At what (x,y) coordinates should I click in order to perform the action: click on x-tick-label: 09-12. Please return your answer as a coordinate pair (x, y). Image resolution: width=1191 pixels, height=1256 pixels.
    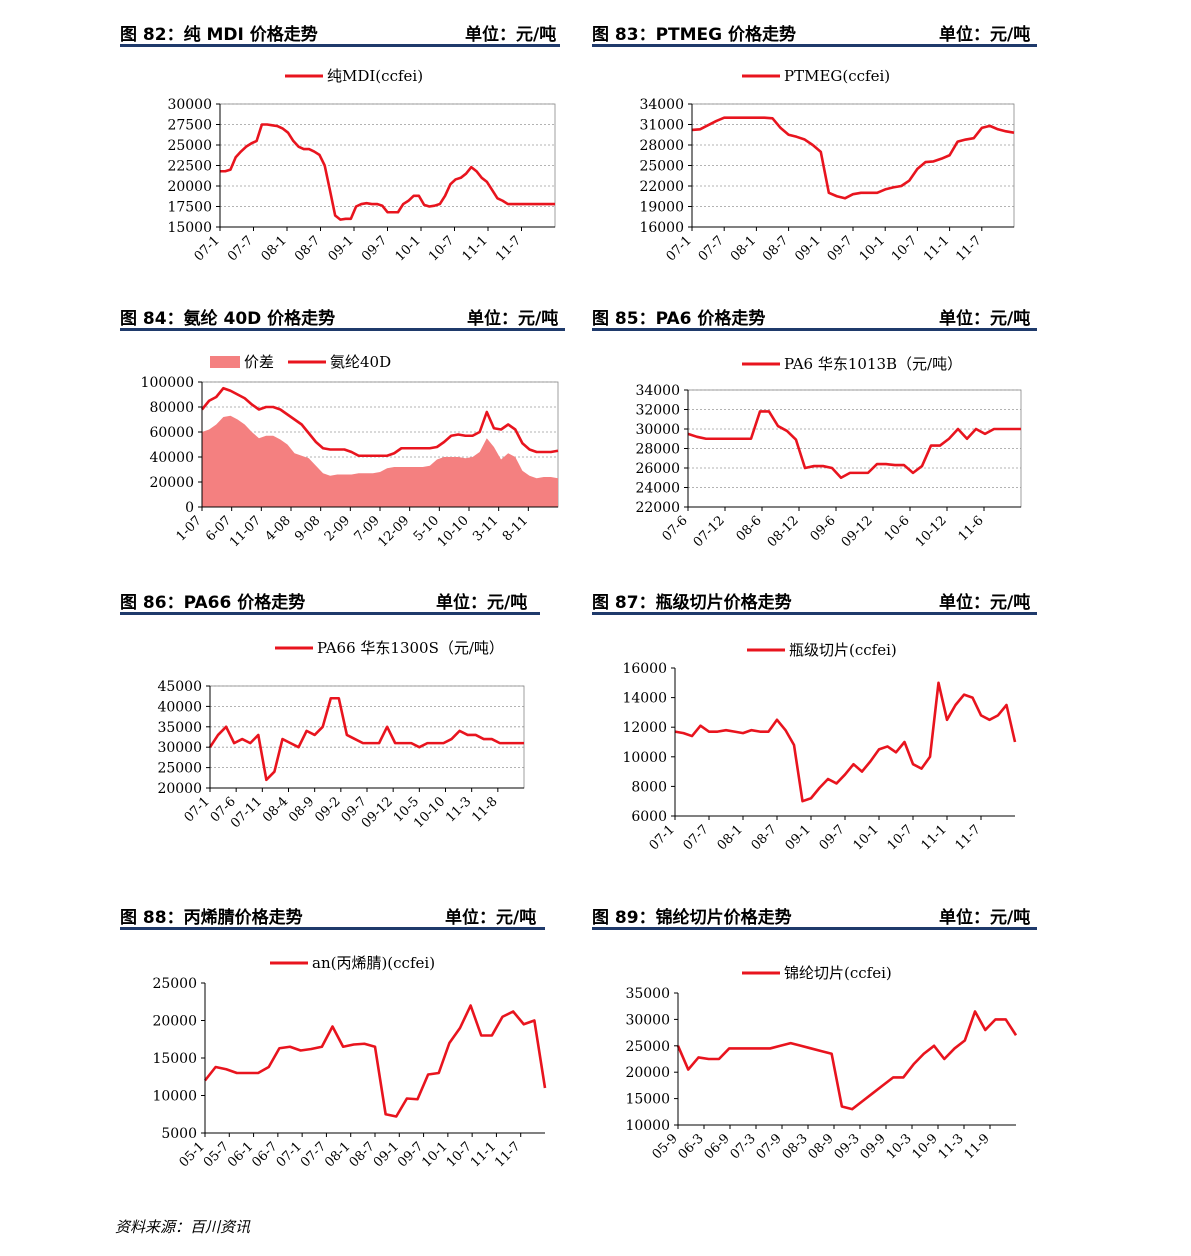
    Looking at the image, I should click on (857, 531).